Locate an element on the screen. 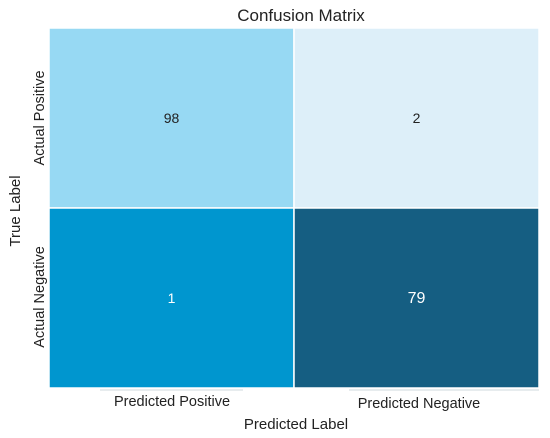  x-axis-title: Predicted Label is located at coordinates (296, 424).